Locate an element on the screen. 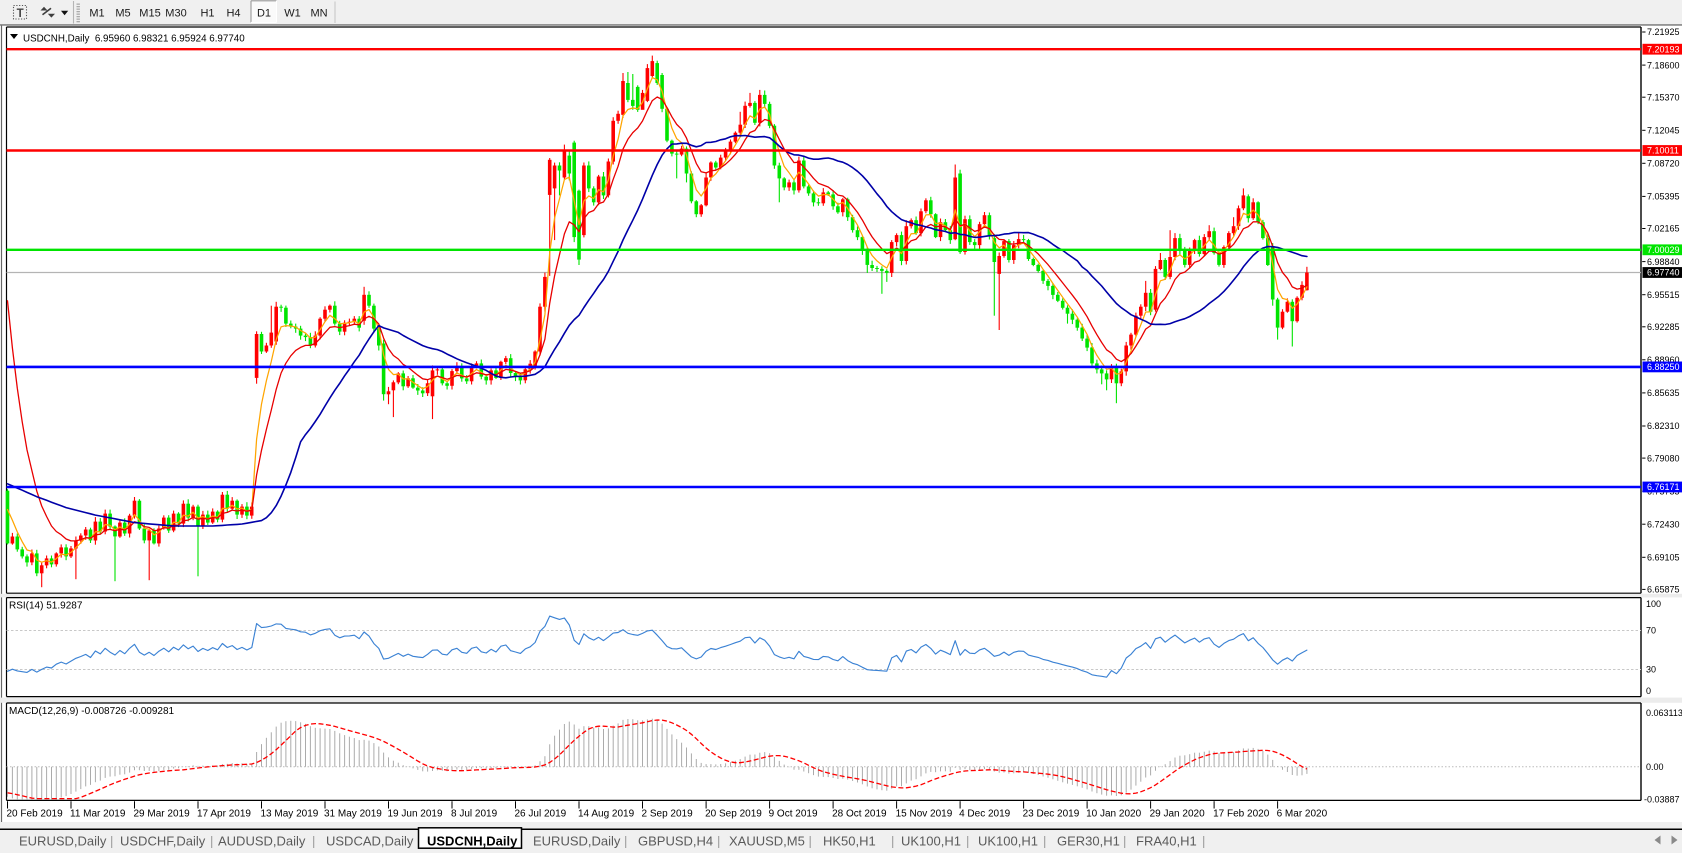 Image resolution: width=1682 pixels, height=853 pixels. svg-text: 30 is located at coordinates (1651, 670).